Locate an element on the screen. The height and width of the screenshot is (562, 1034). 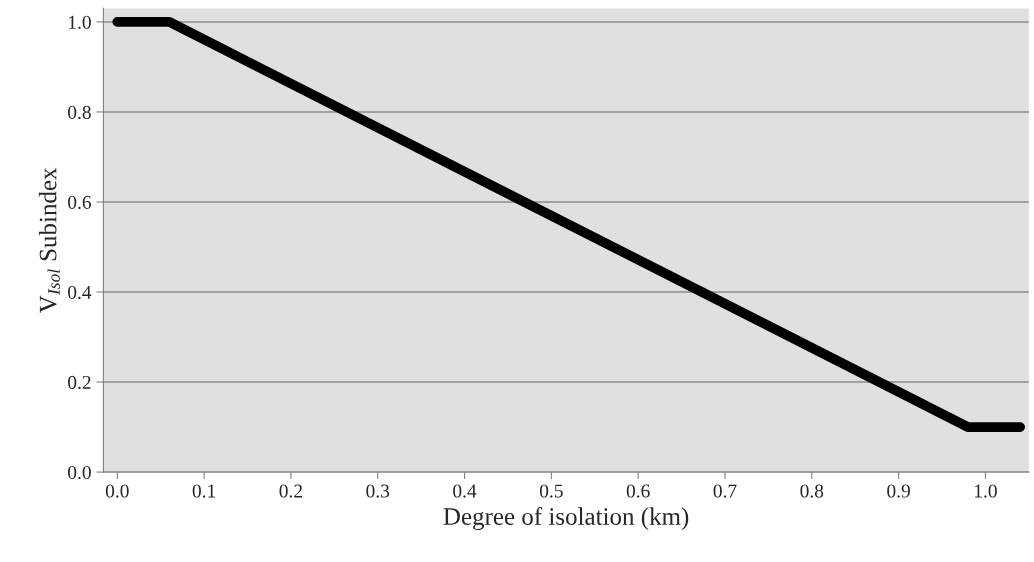
x-tick-label: 0.9 is located at coordinates (898, 491).